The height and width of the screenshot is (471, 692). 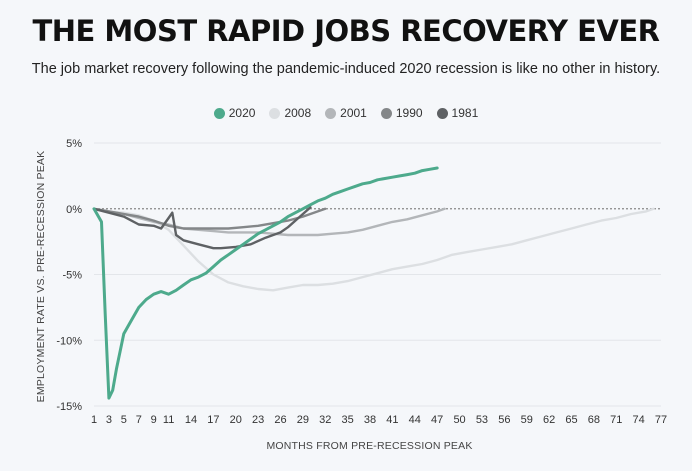 I want to click on series-line-2008, so click(x=373, y=249).